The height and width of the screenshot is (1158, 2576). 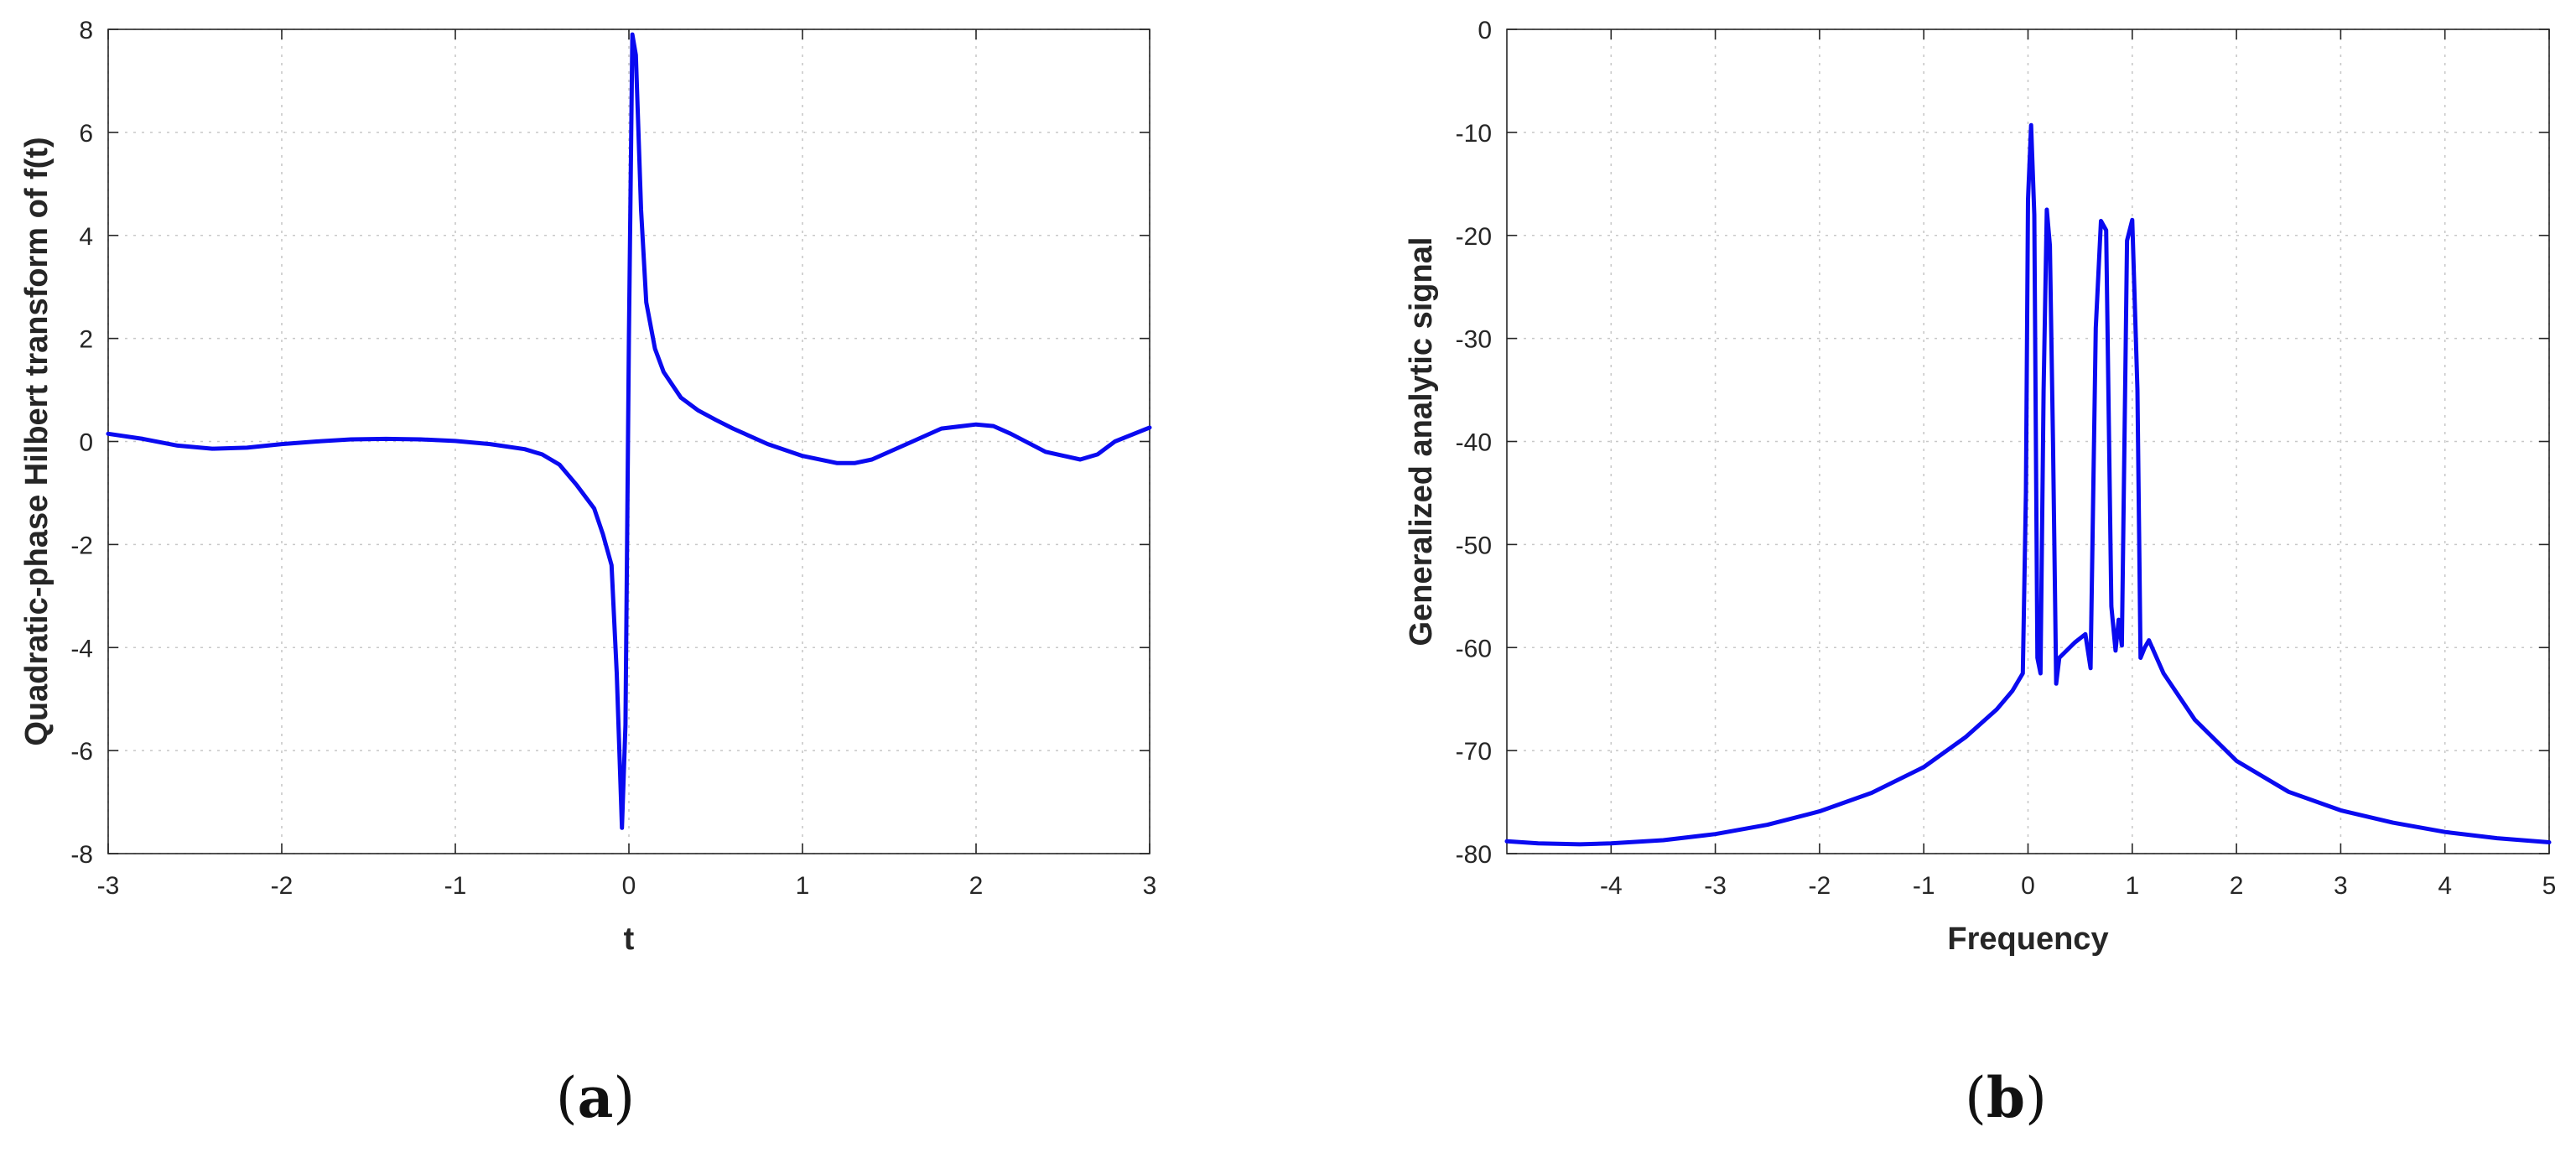 What do you see at coordinates (1474, 545) in the screenshot?
I see `y-tick-label: -50` at bounding box center [1474, 545].